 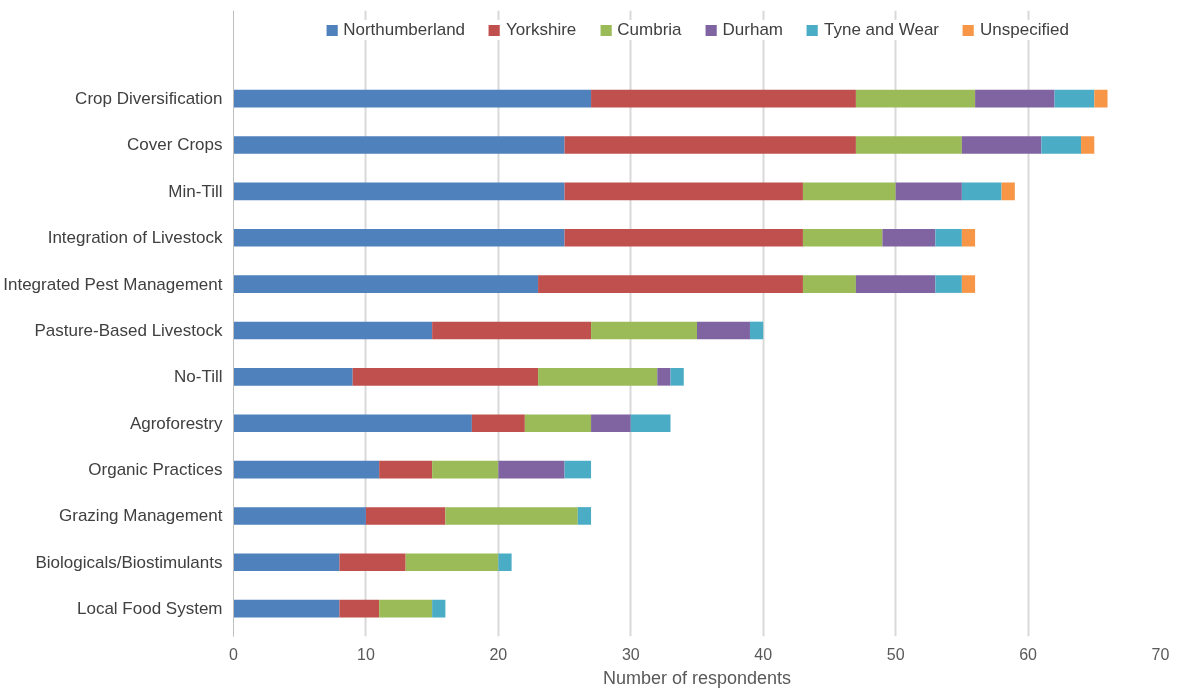 What do you see at coordinates (176, 423) in the screenshot?
I see `y-tick-label: Agroforestry` at bounding box center [176, 423].